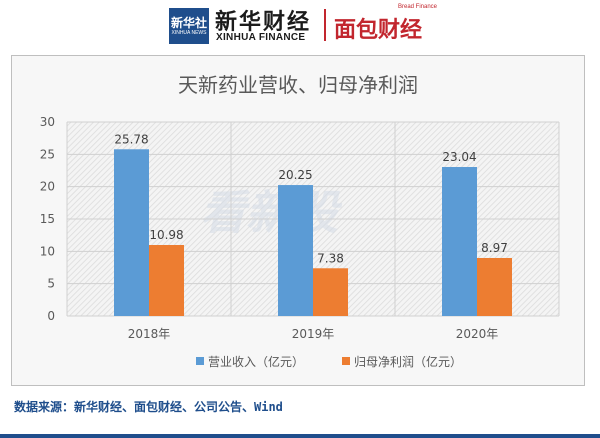  Describe the element at coordinates (47, 251) in the screenshot. I see `y-tick-label: 10` at that location.